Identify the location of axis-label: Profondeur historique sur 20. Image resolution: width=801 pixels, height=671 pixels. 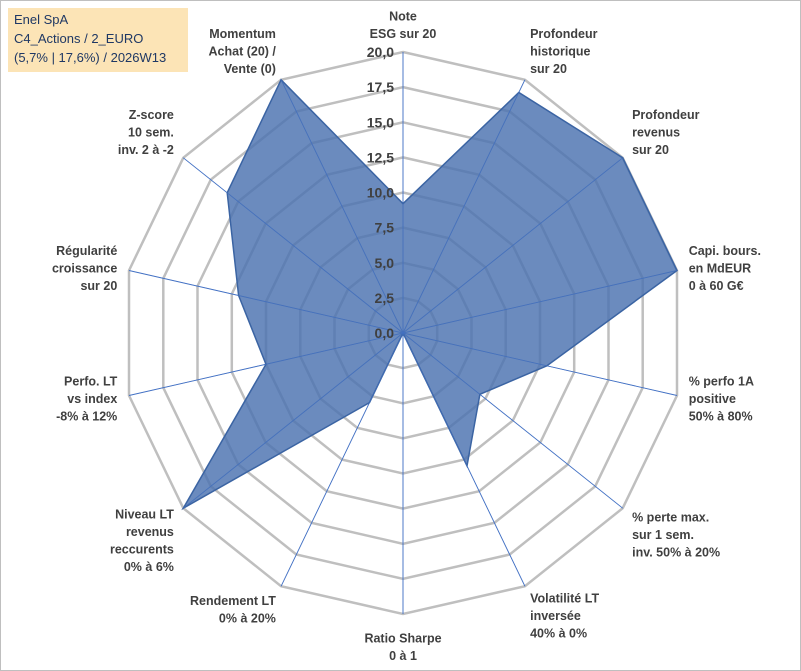
(563, 51).